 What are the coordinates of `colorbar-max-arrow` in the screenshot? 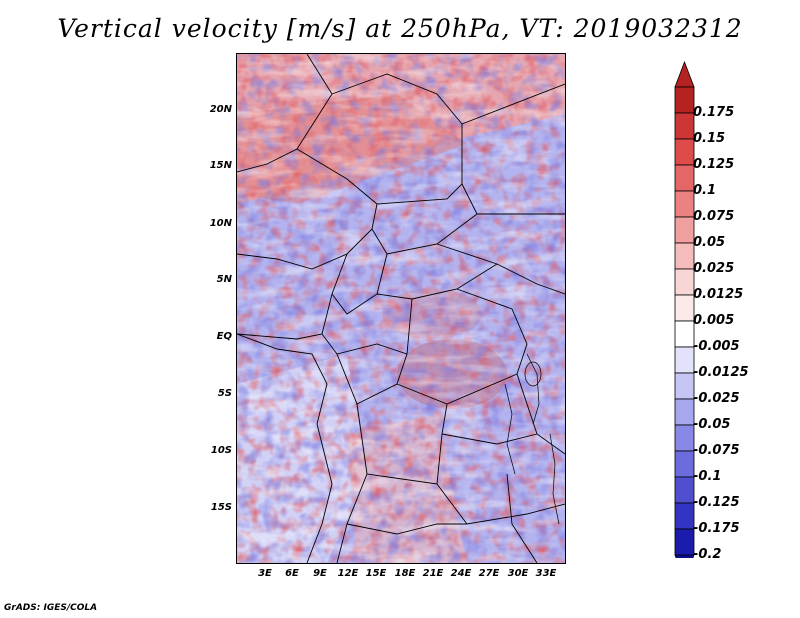 It's located at (684, 74).